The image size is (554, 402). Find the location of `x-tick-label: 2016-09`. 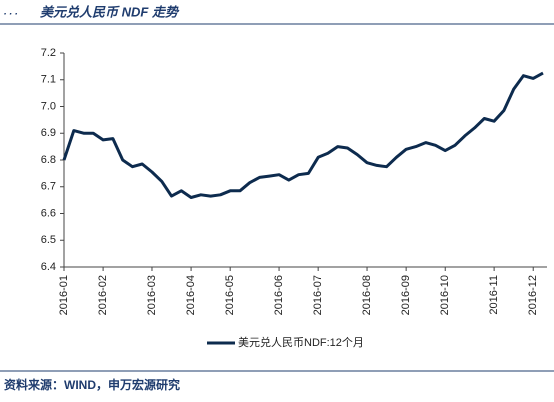

x-tick-label: 2016-09 is located at coordinates (406, 295).